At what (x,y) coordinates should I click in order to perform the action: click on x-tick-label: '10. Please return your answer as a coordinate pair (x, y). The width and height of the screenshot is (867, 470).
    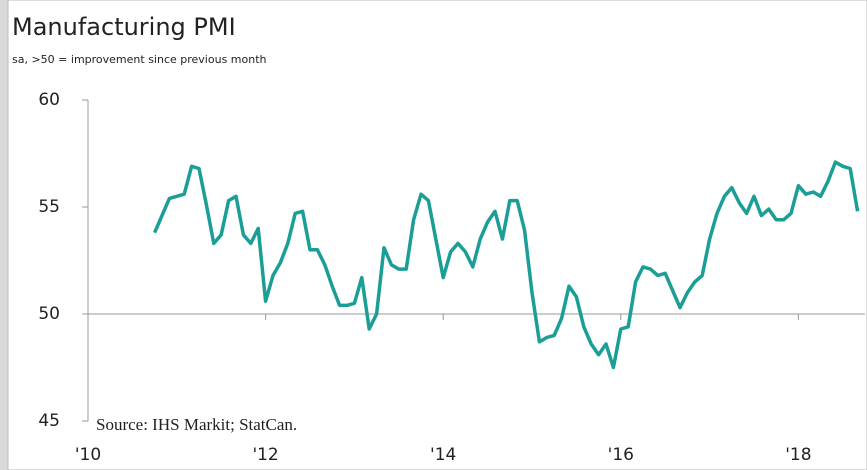
    Looking at the image, I should click on (88, 455).